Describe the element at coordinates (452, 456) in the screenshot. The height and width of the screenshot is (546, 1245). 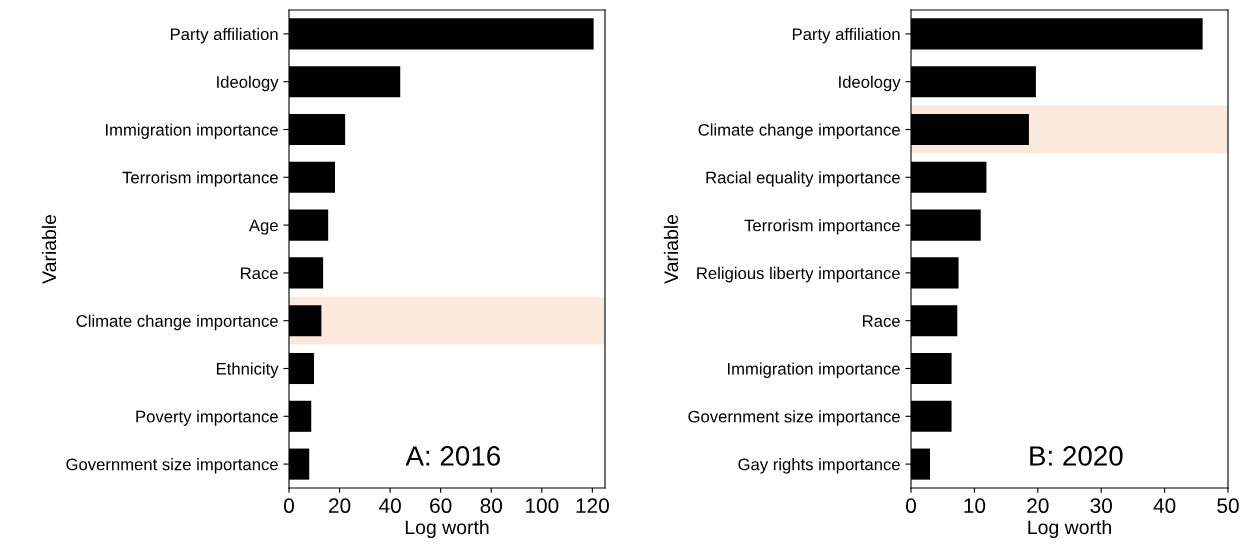
I see `annotation: A: 2016` at that location.